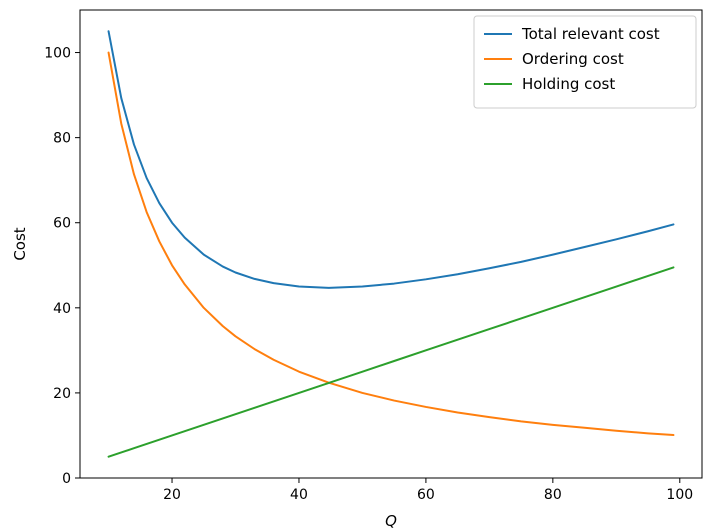  I want to click on x-tick-label: 80, so click(553, 495).